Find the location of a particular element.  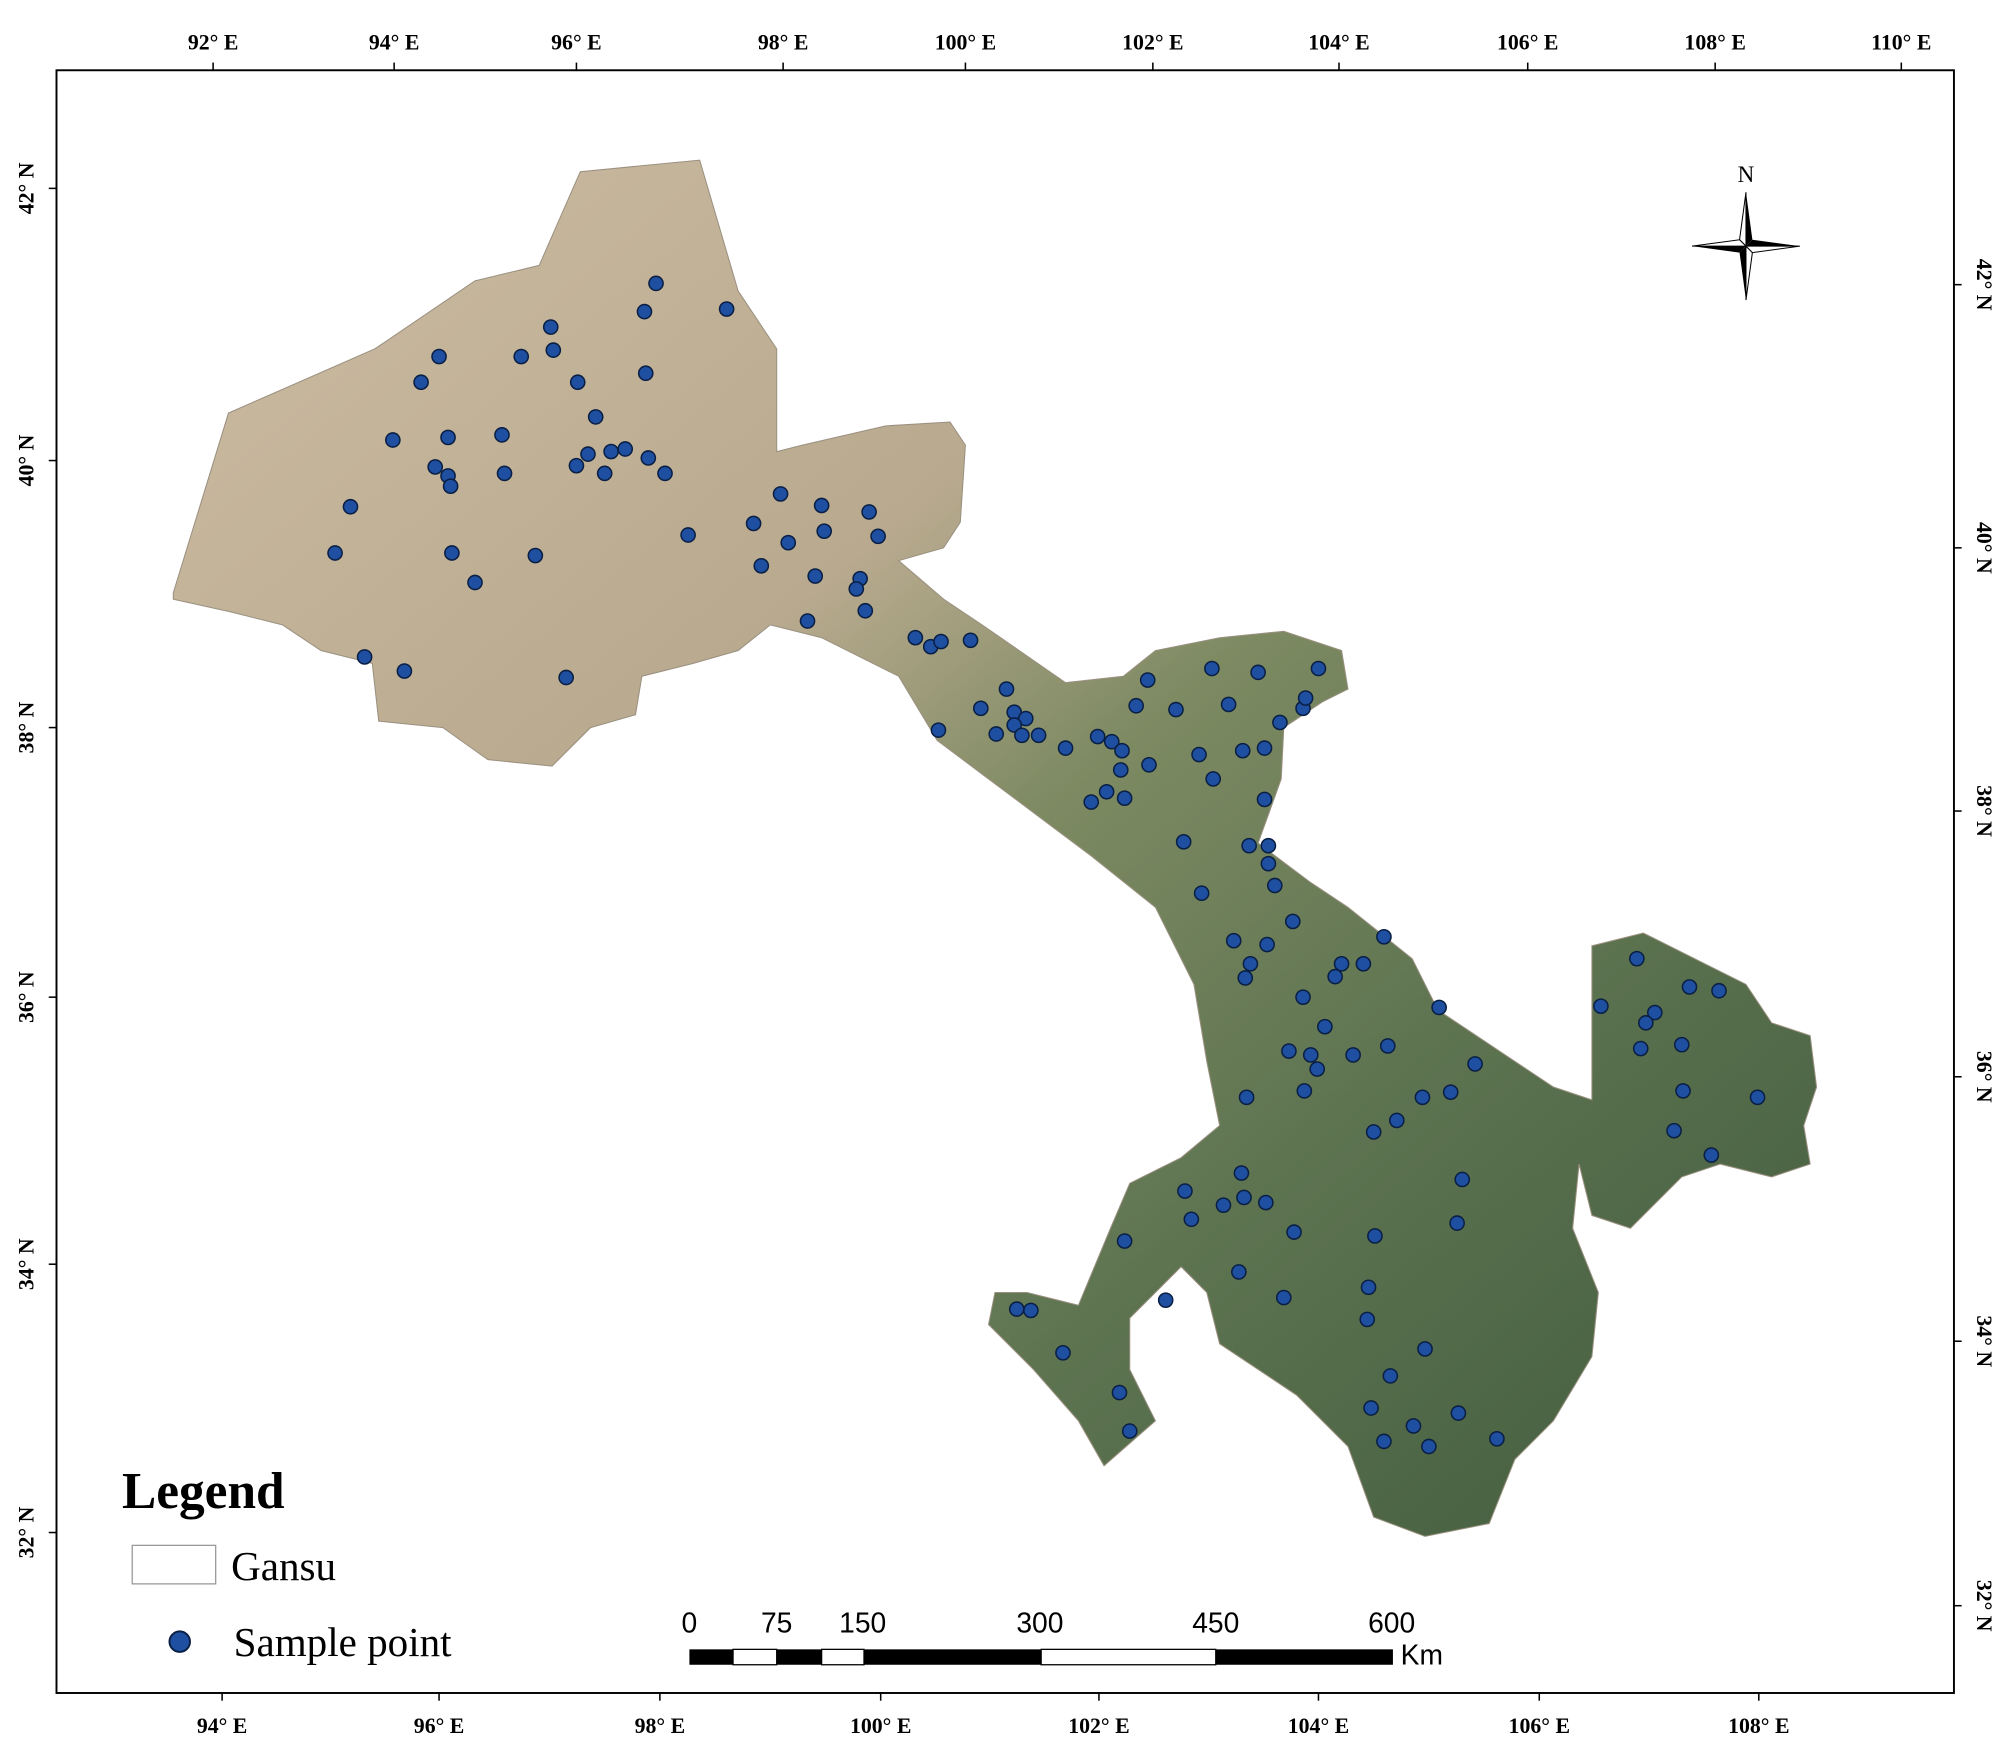

top-label: 108° E is located at coordinates (1714, 43).